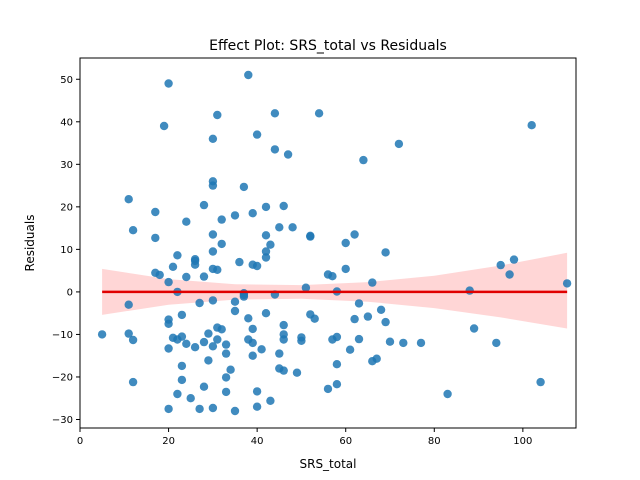 This screenshot has height=480, width=640. I want to click on x-tick-label: 0, so click(80, 441).